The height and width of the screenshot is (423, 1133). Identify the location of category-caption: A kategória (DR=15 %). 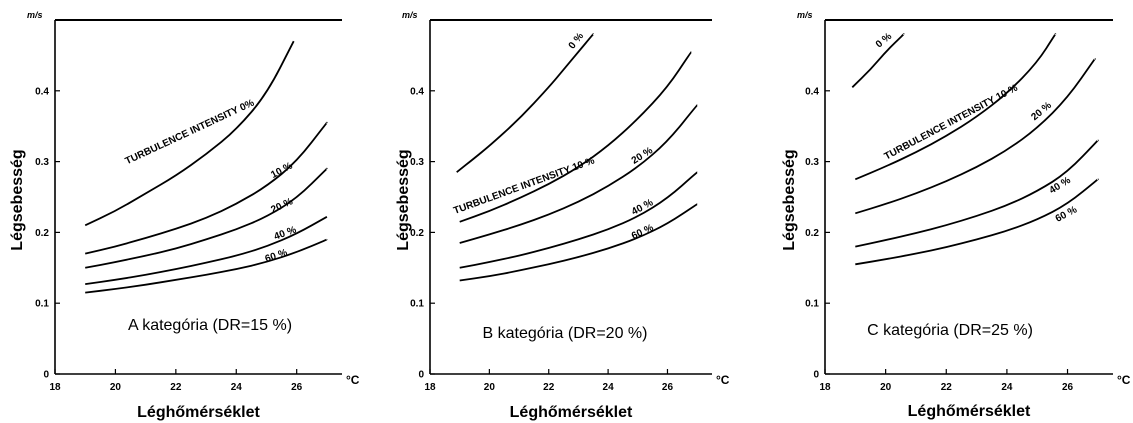
(210, 325).